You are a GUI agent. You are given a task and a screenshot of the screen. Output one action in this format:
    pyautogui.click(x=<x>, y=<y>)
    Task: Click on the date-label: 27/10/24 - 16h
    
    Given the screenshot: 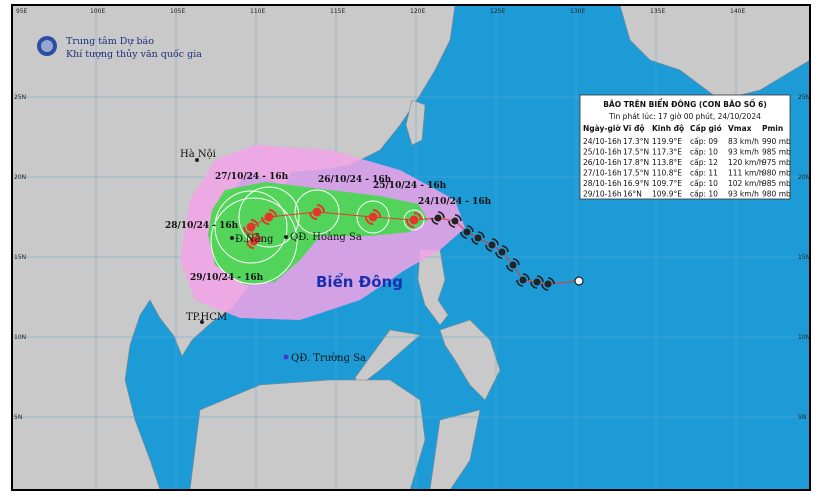 What is the action you would take?
    pyautogui.click(x=252, y=177)
    